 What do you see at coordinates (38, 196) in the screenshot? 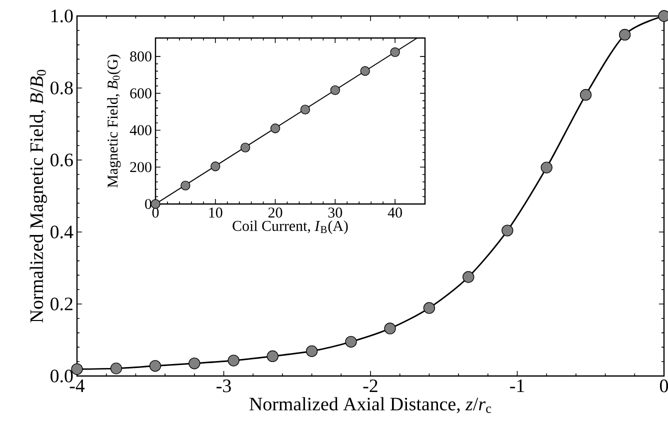
I see `y-axis-title: Normalized Magnetic Field, B/B$_{0}$` at bounding box center [38, 196].